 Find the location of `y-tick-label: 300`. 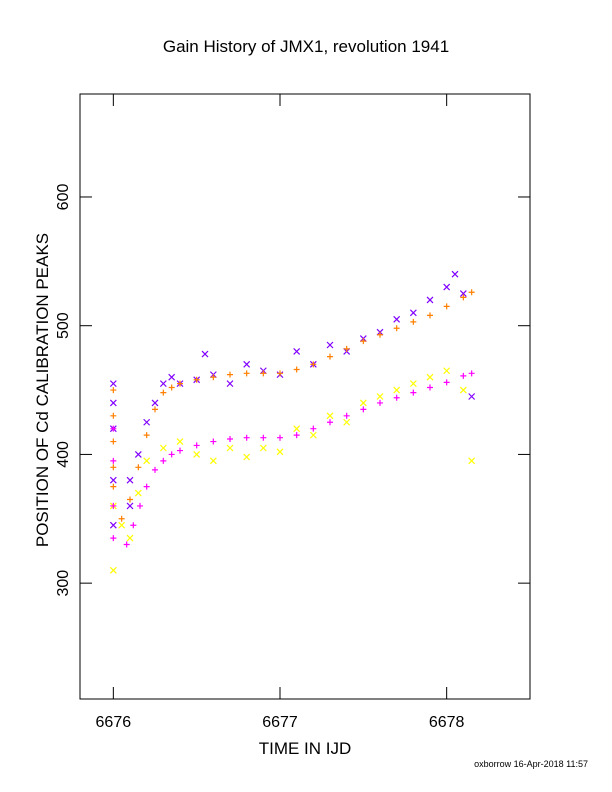

y-tick-label: 300 is located at coordinates (63, 583).